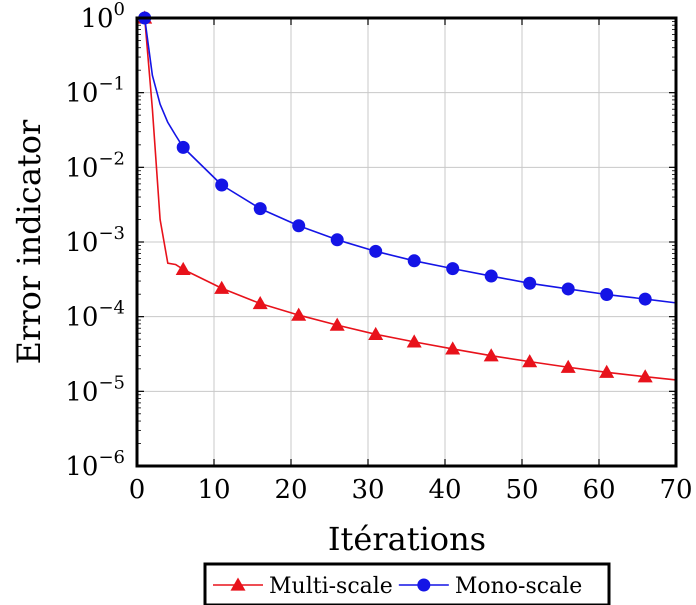 The image size is (696, 605). What do you see at coordinates (598, 490) in the screenshot?
I see `x-tick-label: 60` at bounding box center [598, 490].